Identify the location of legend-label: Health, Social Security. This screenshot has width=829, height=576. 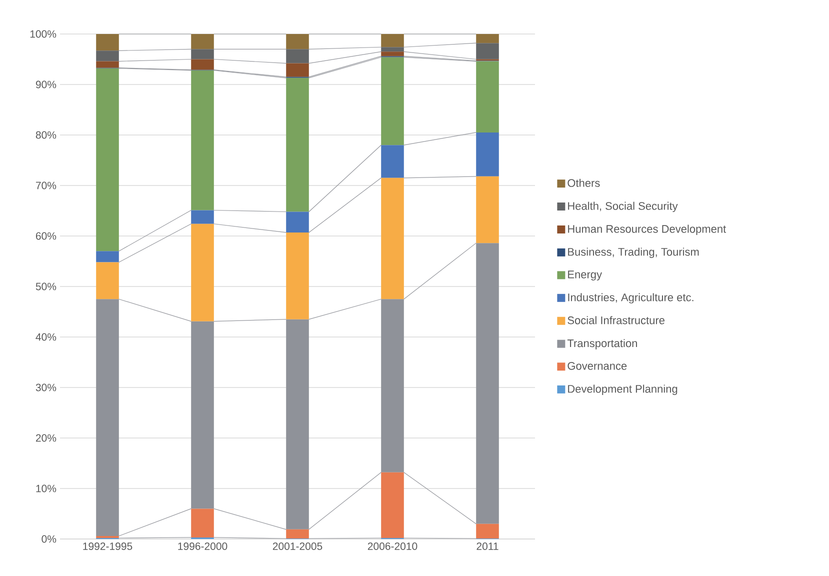
(623, 207).